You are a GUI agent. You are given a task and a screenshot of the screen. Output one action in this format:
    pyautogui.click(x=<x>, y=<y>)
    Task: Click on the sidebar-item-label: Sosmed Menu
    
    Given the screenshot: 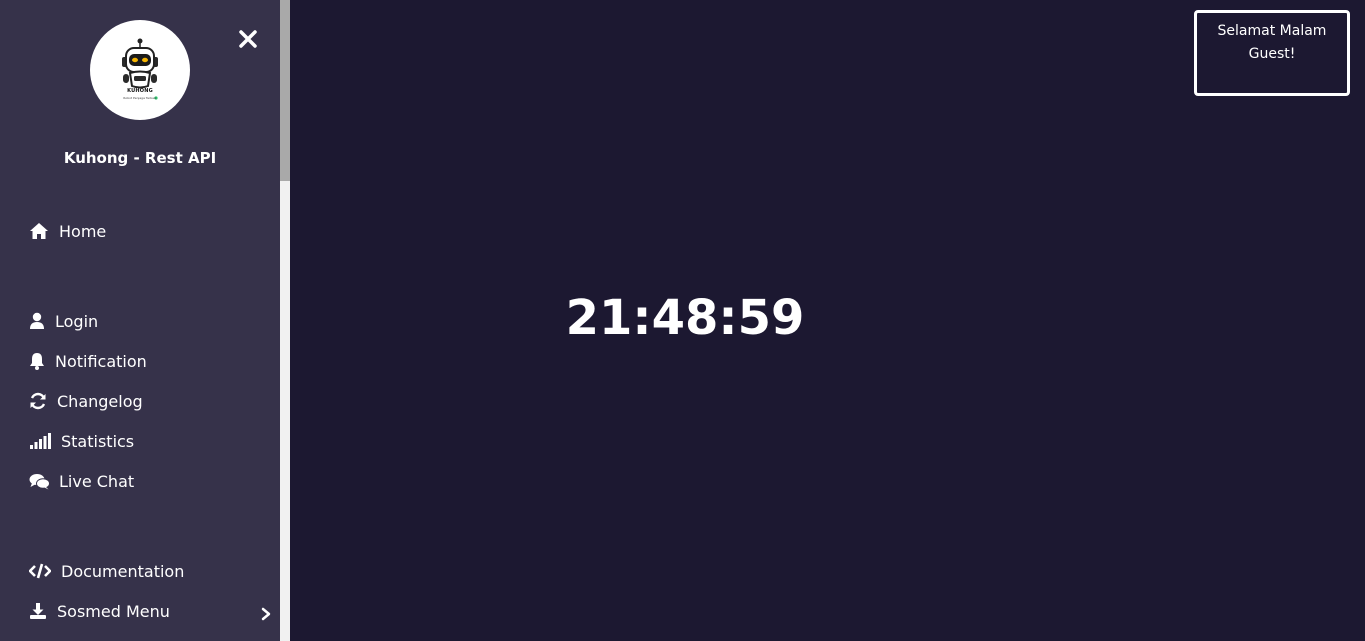 What is the action you would take?
    pyautogui.click(x=113, y=611)
    